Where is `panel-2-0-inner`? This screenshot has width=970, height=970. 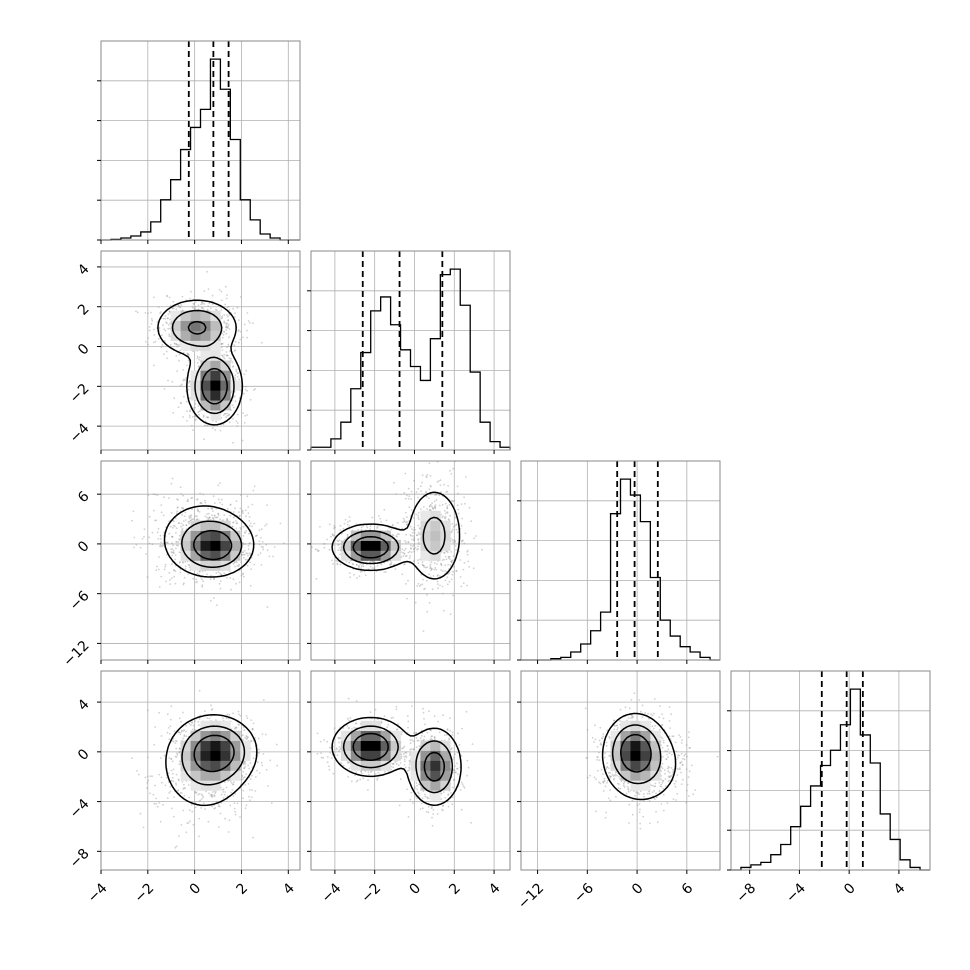
panel-2-0-inner is located at coordinates (200, 560).